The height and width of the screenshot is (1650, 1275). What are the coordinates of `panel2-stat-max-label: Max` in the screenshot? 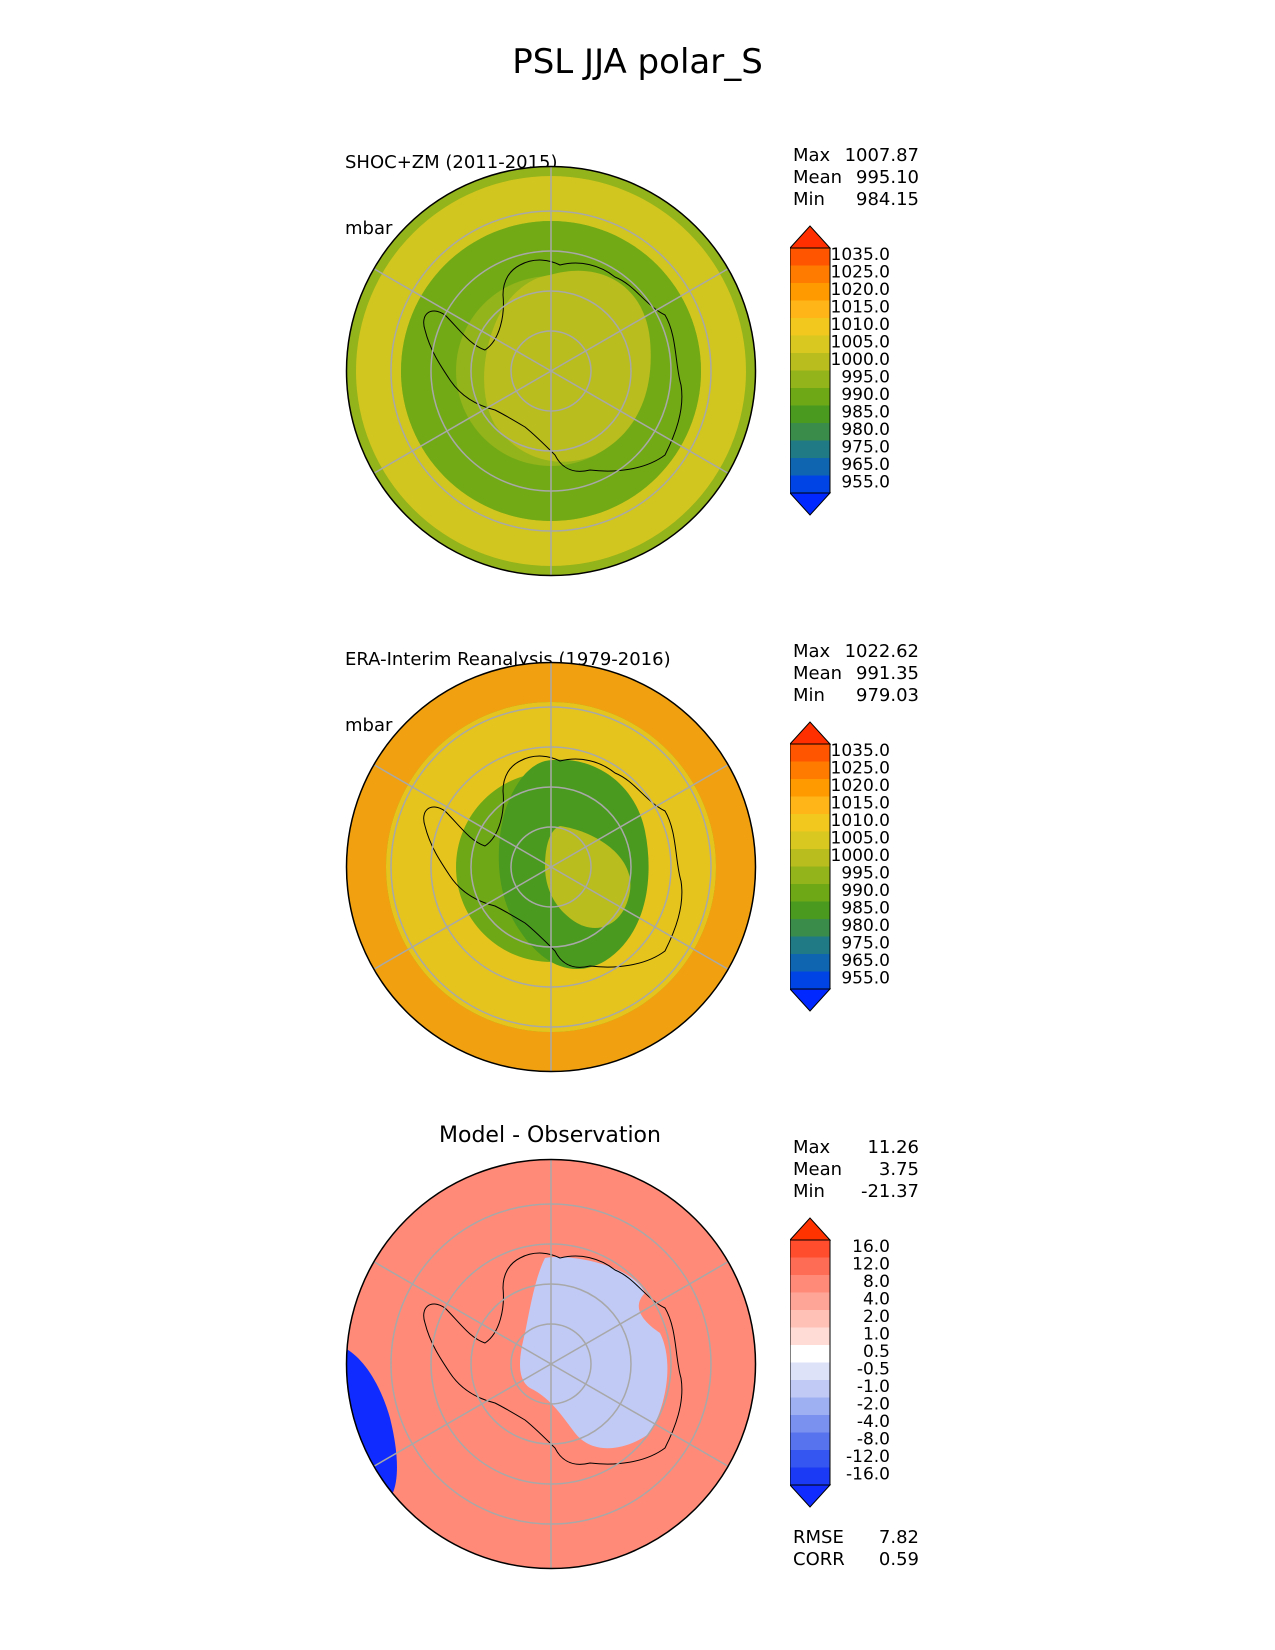 It's located at (812, 651).